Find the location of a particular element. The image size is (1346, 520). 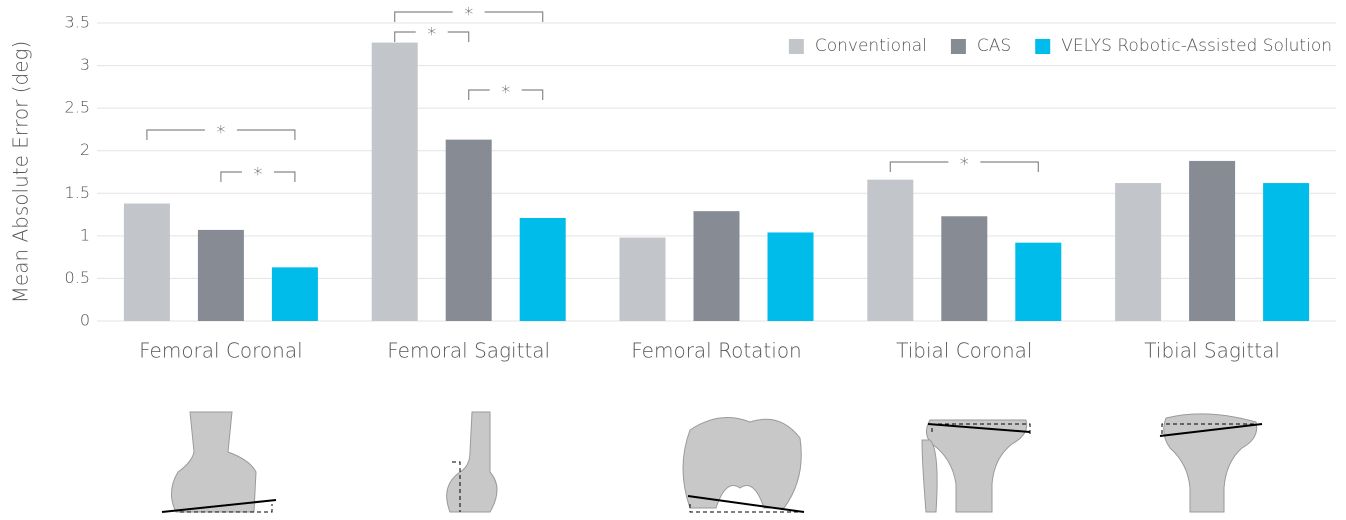

y-tick-label: 1.5 is located at coordinates (77, 192).